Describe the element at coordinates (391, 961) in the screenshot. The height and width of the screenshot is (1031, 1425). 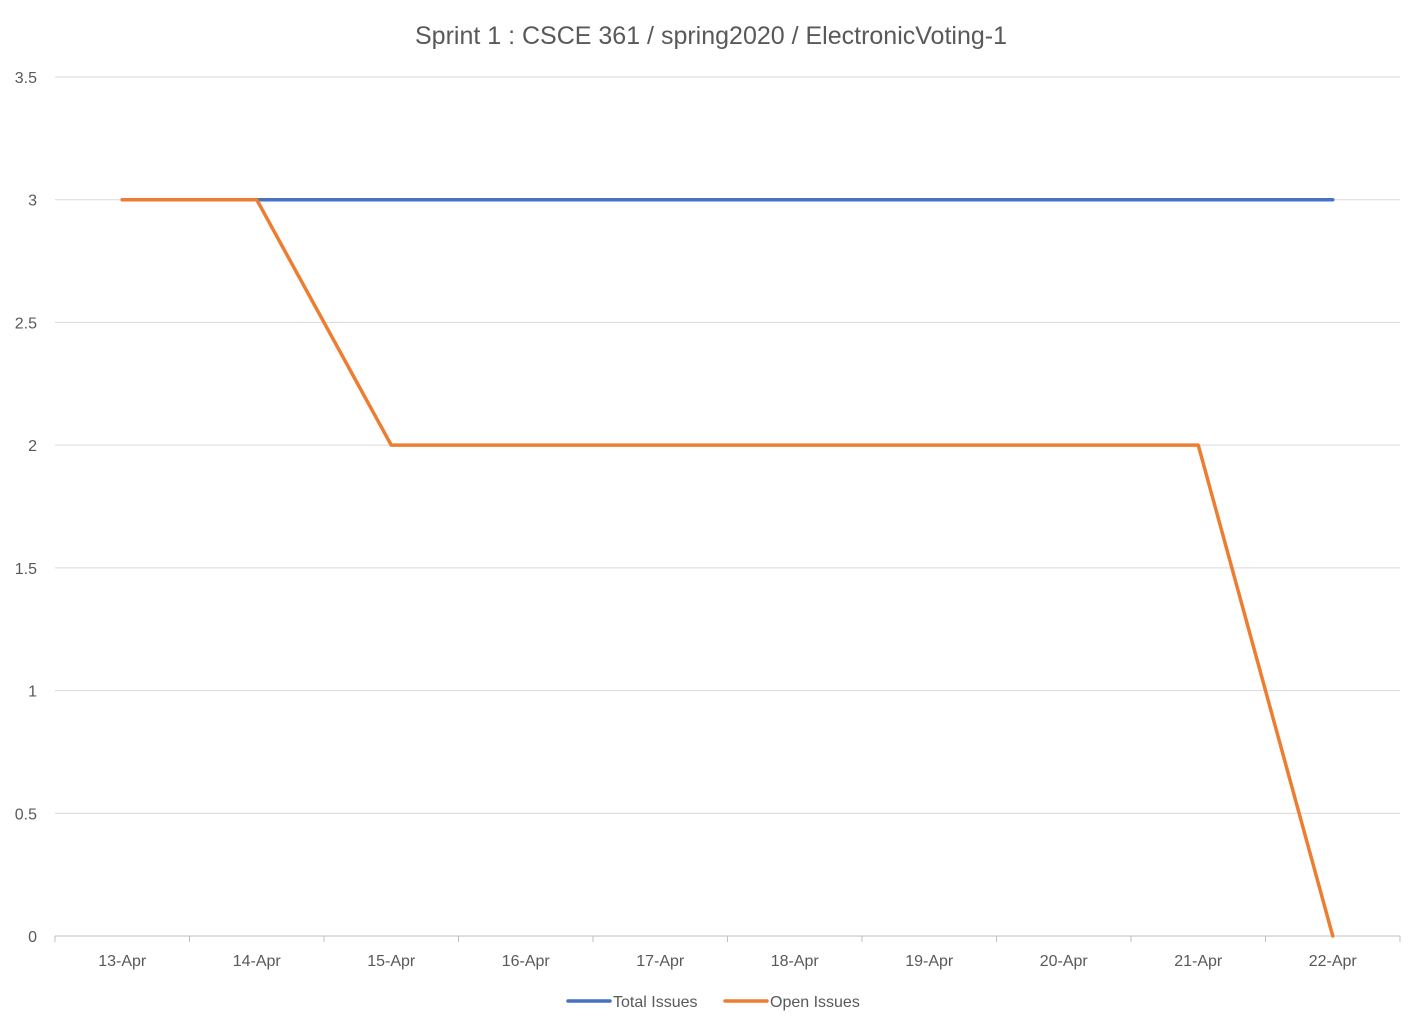
I see `x-tick-label: 15-Apr` at that location.